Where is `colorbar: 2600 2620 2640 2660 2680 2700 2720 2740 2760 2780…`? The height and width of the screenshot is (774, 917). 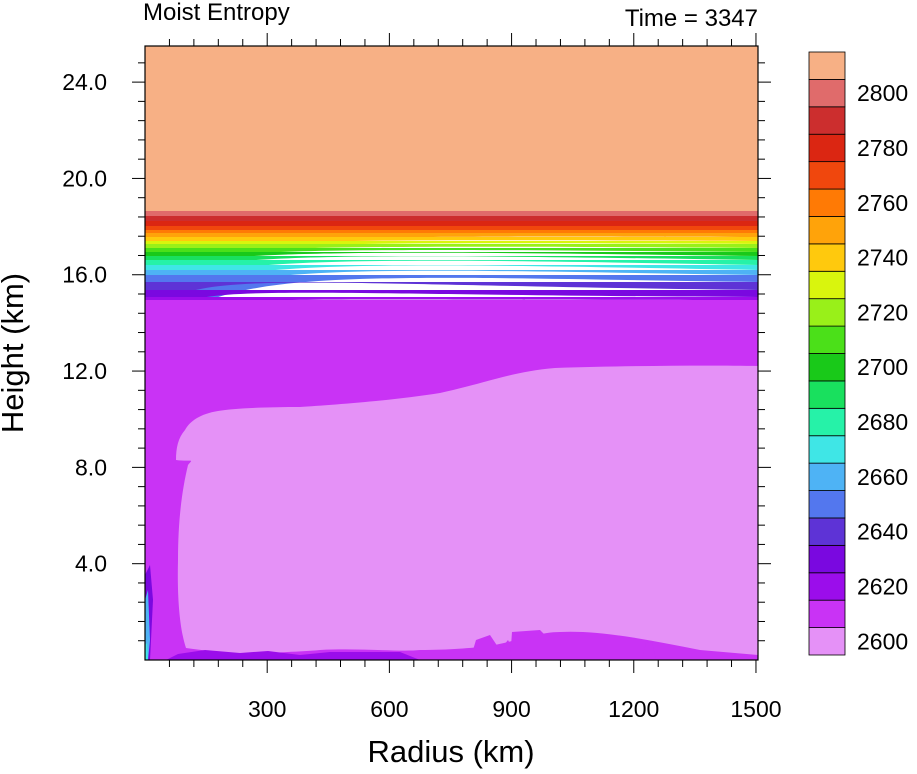 colorbar: 2600 2620 2640 2660 2680 2700 2720 2740 2760 2780… is located at coordinates (858, 353).